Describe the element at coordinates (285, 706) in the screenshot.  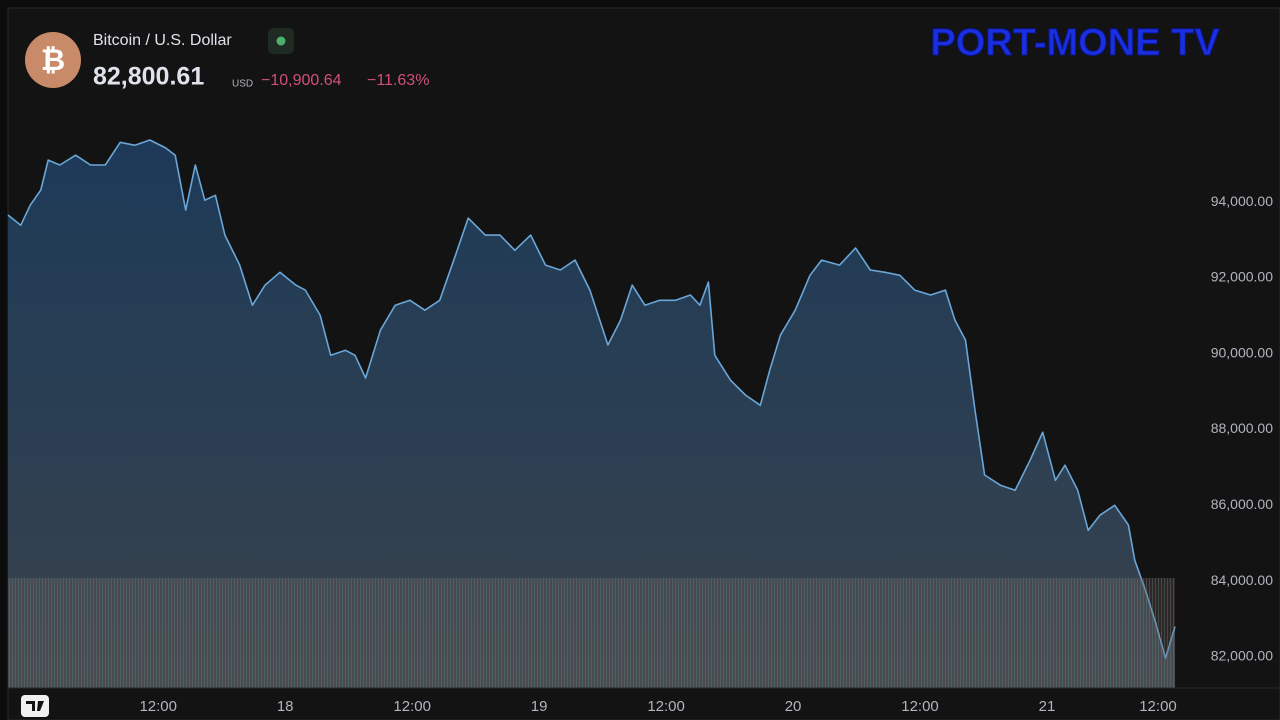
I see `x-tick-label: 18` at that location.